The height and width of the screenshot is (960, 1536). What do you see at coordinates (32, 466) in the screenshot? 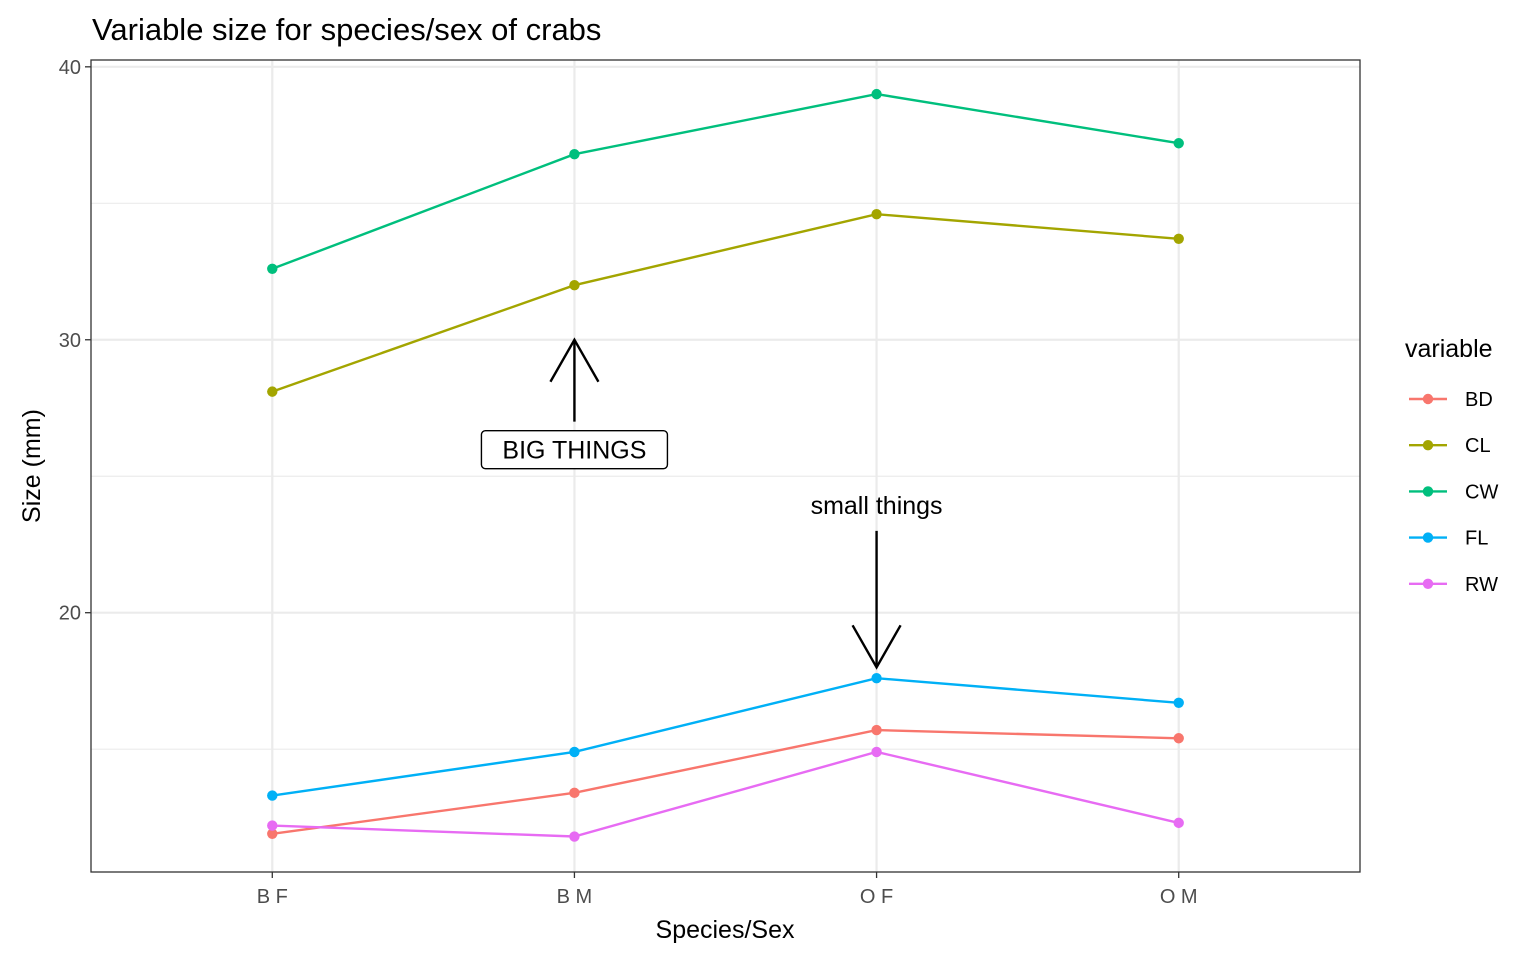
I see `y-axis-title: Size (mm)` at bounding box center [32, 466].